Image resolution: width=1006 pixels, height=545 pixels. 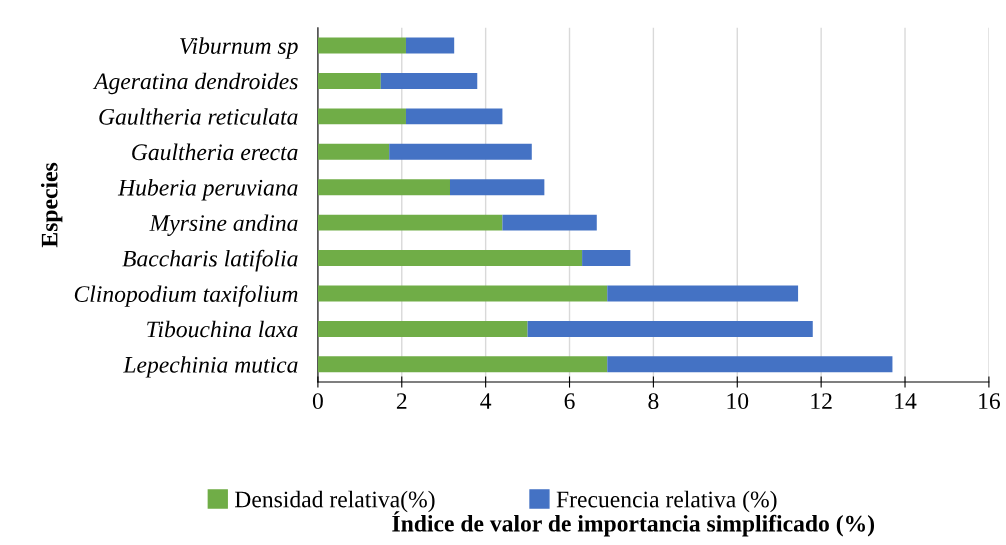 I want to click on y-tick-label: Baccharis latifolia, so click(x=210, y=260).